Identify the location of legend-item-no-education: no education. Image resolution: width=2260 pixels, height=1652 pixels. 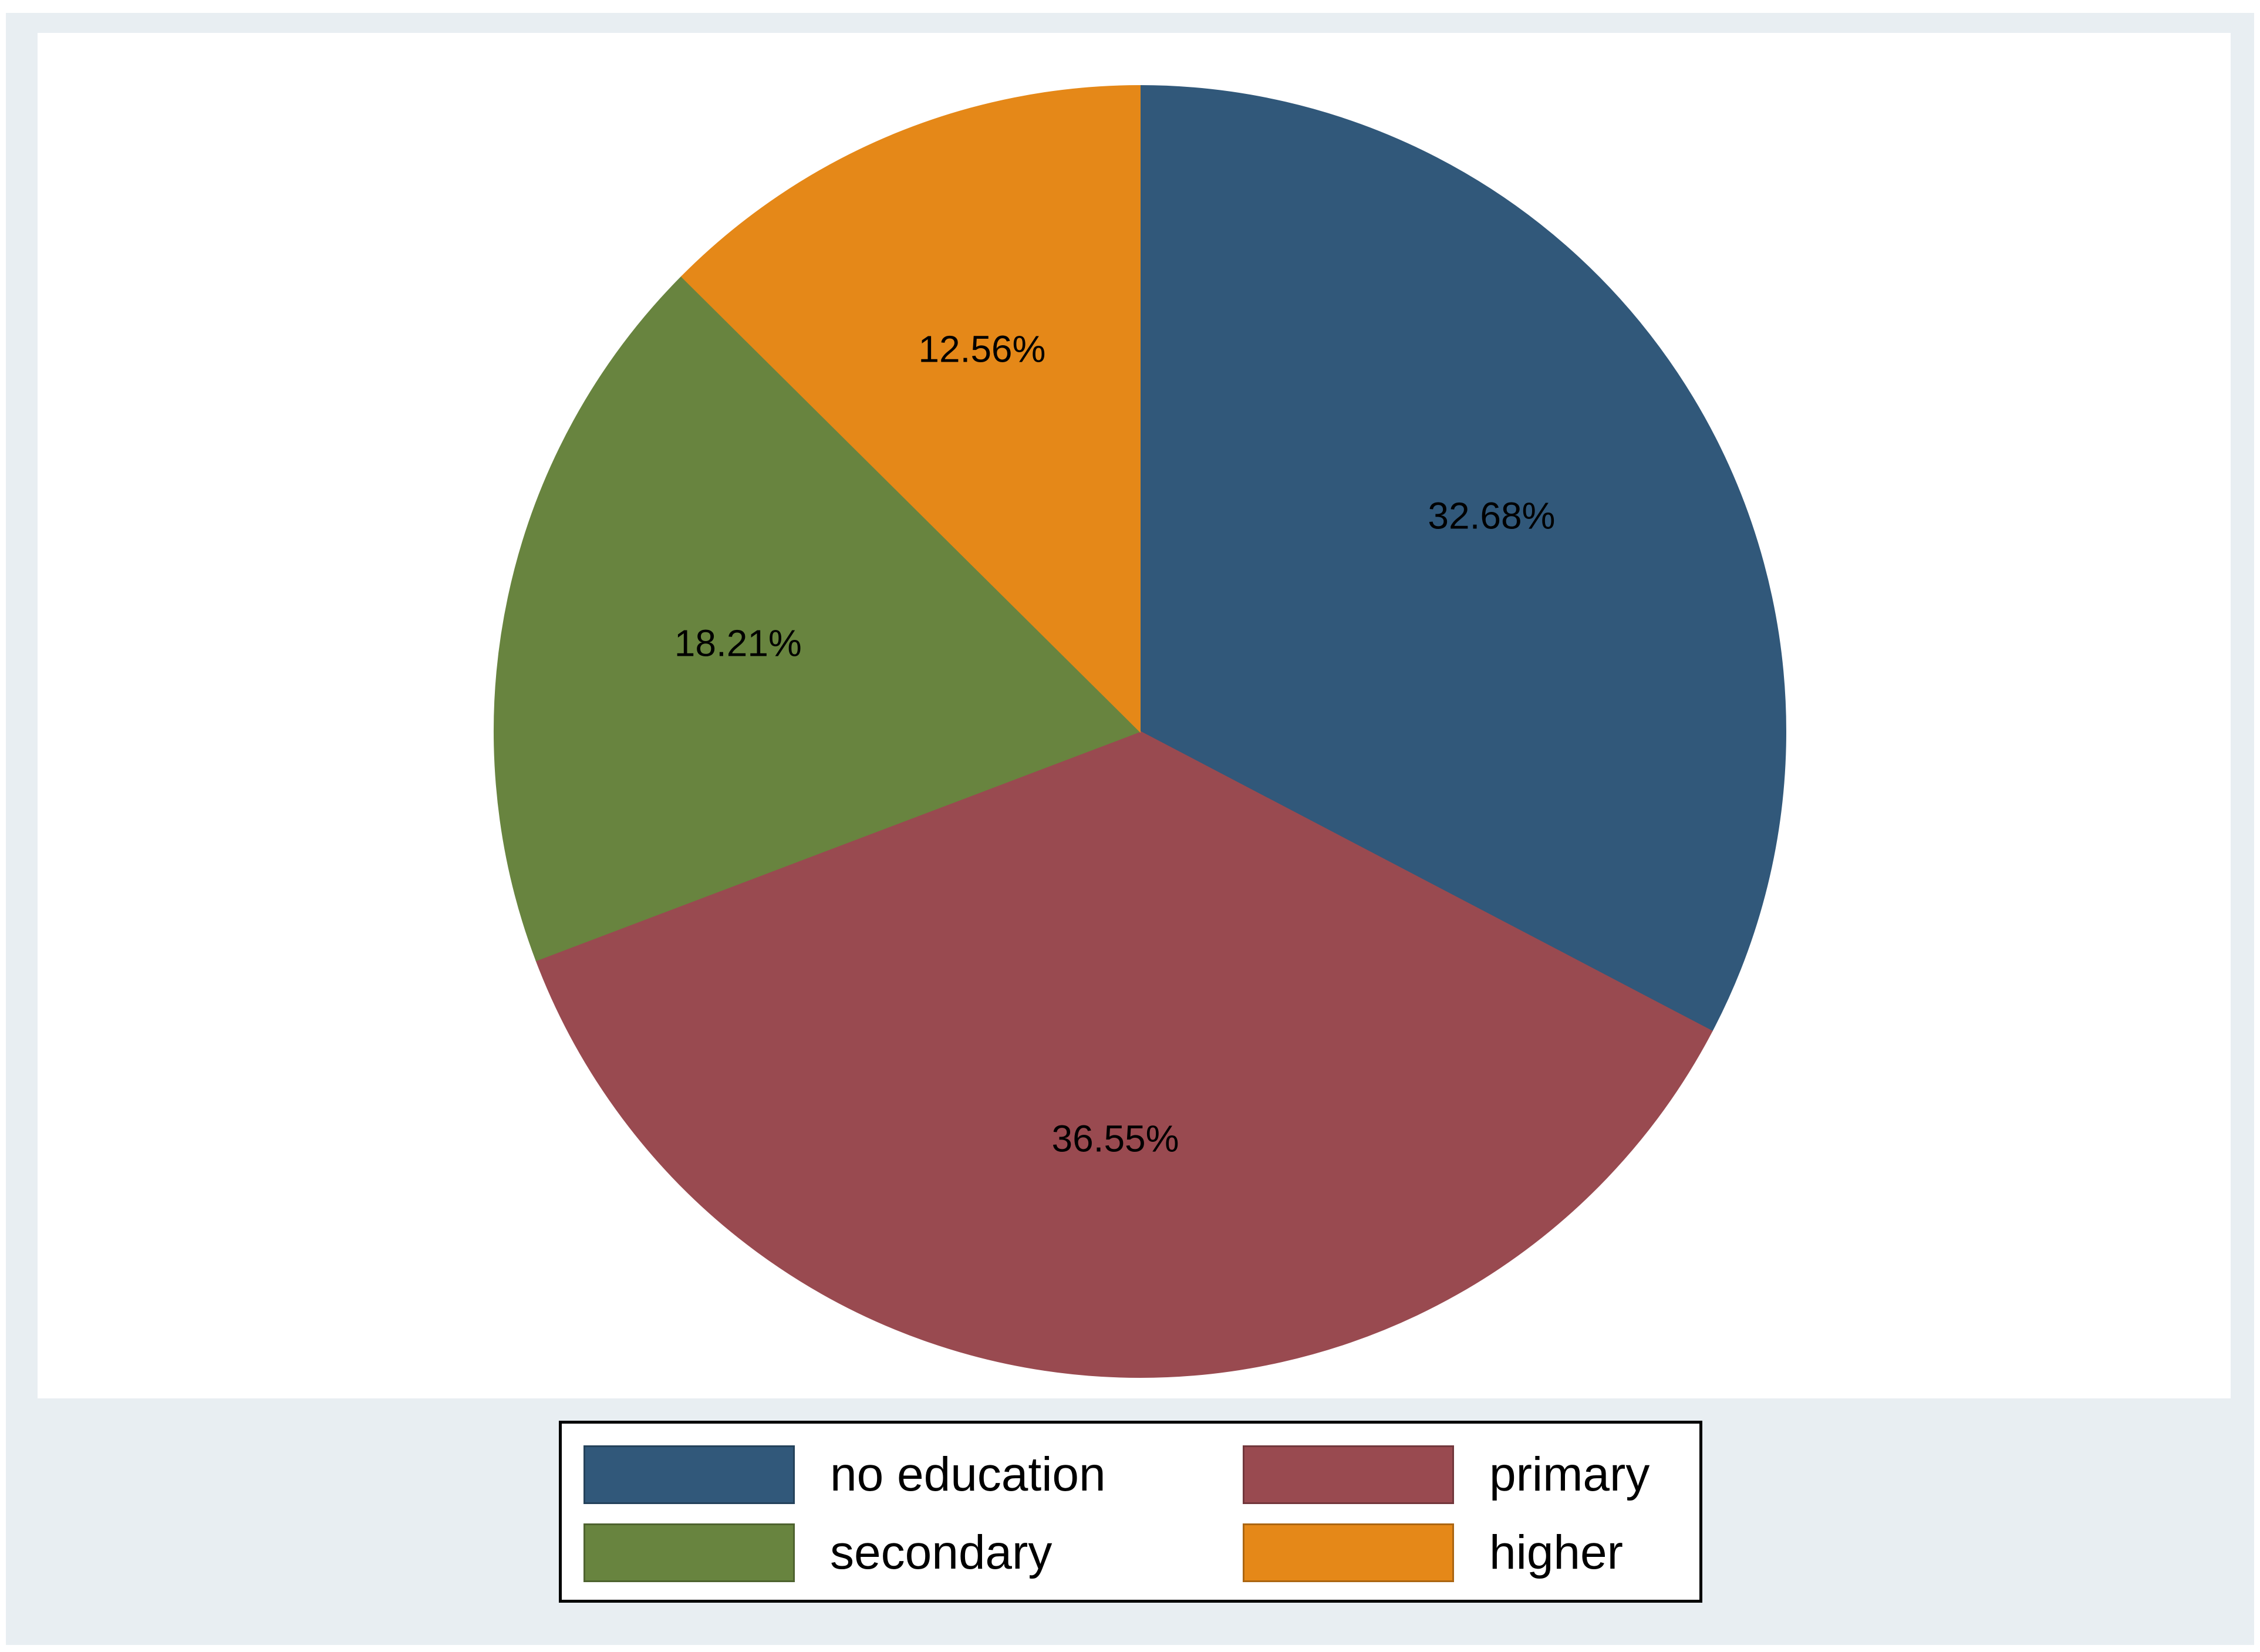
(847, 1474).